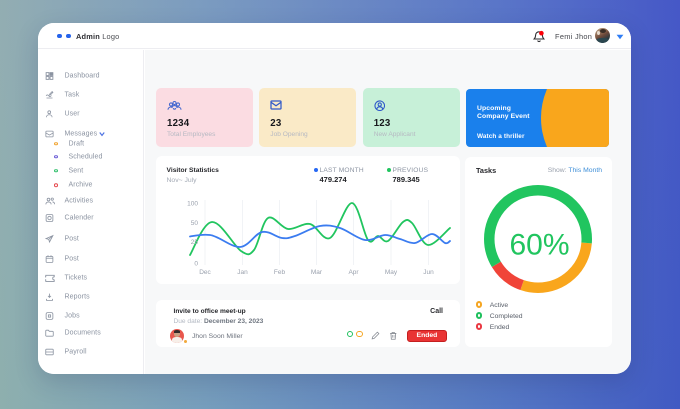 This screenshot has width=680, height=409. Describe the element at coordinates (195, 242) in the screenshot. I see `svg-text: 25` at that location.